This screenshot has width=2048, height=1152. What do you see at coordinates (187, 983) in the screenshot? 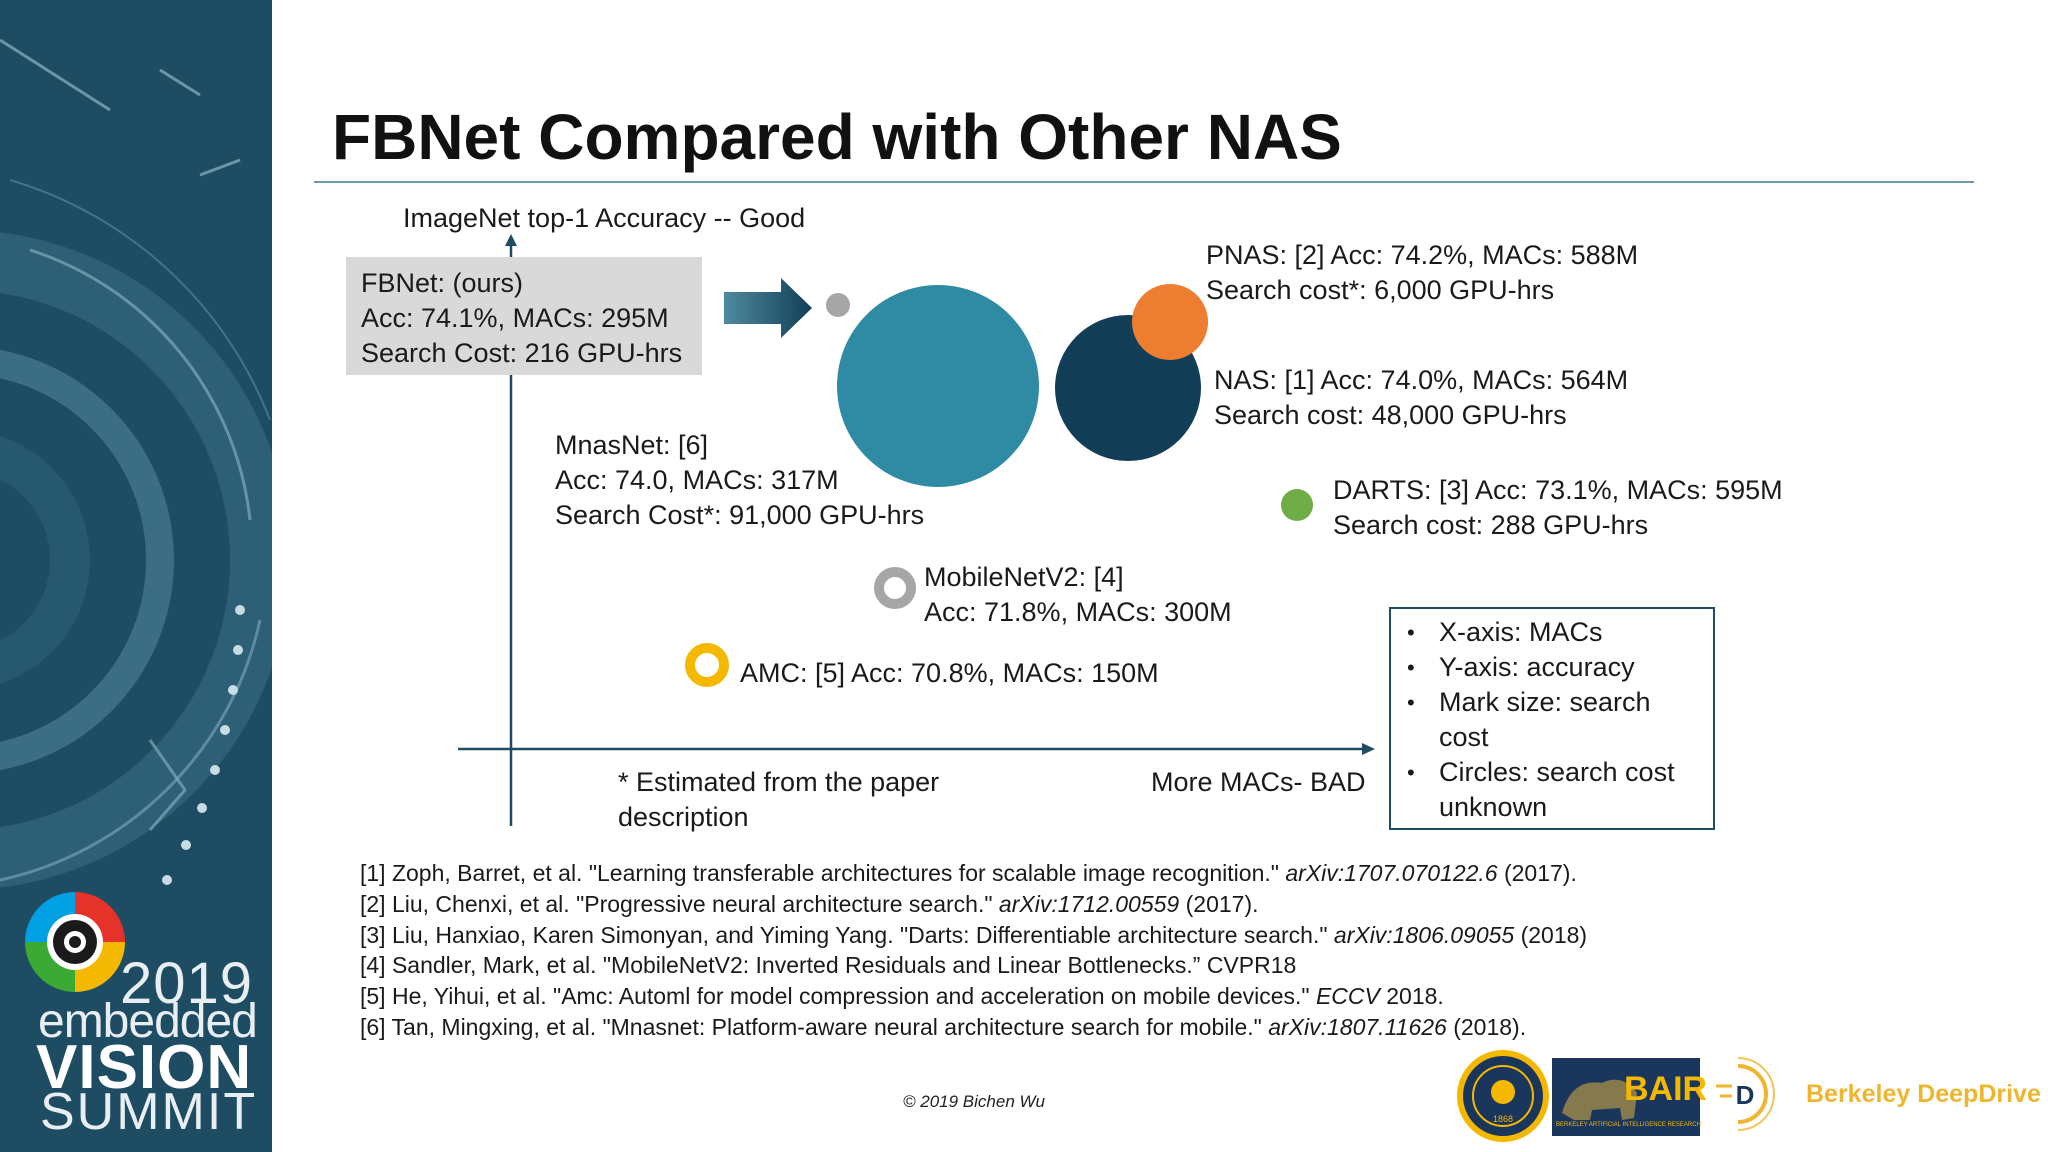
I see `summit-year: 2019` at bounding box center [187, 983].